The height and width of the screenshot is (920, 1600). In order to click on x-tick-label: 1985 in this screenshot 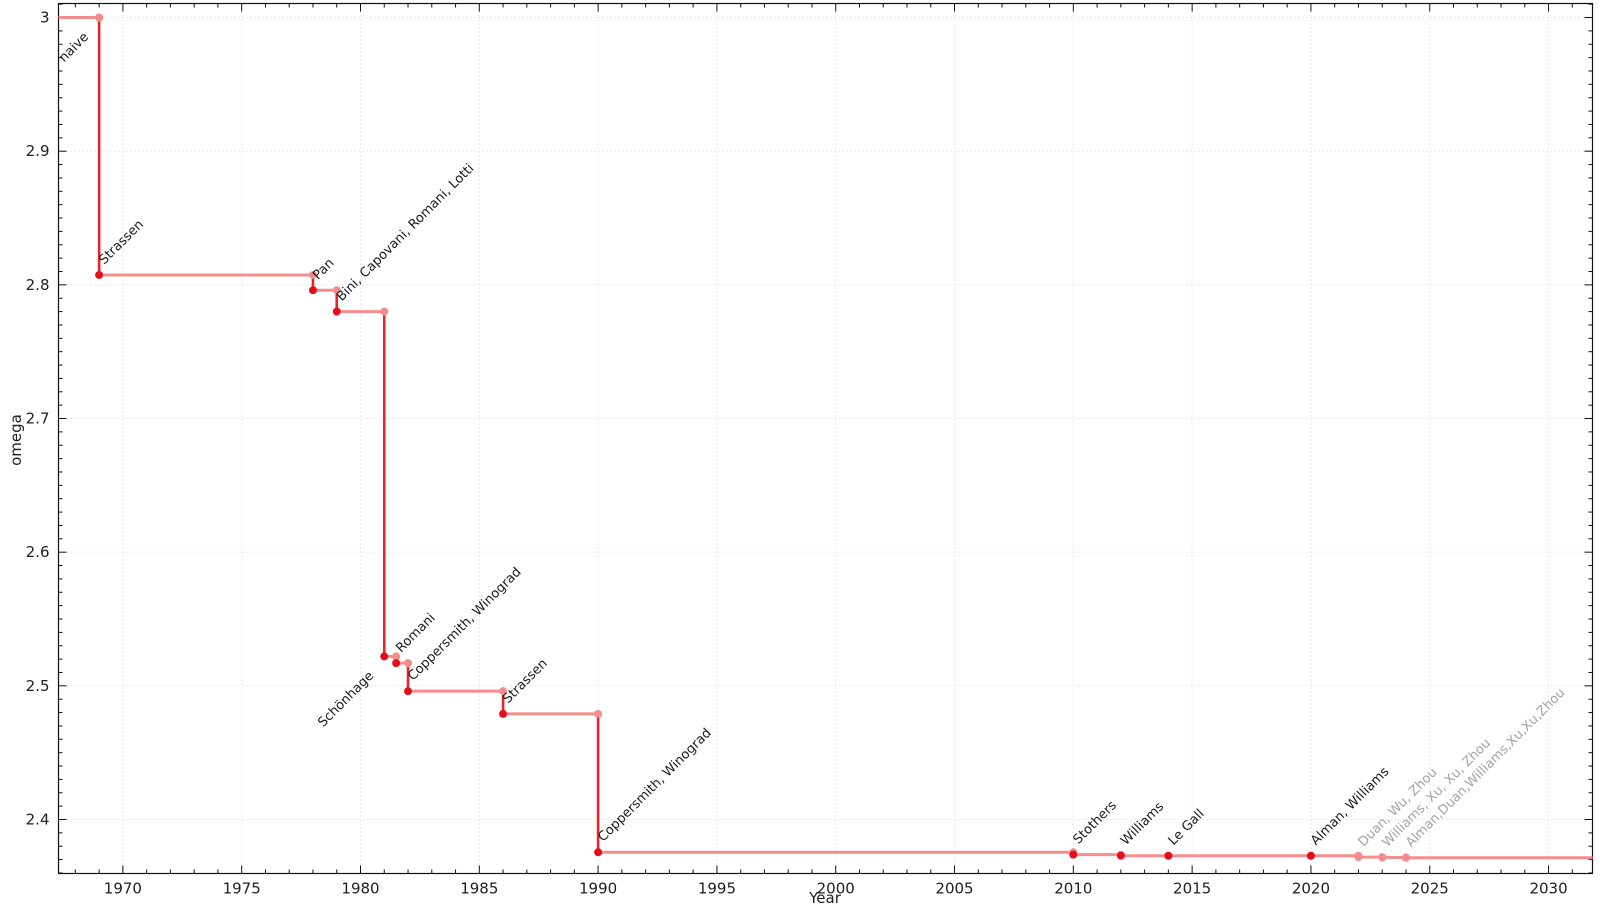, I will do `click(479, 889)`.